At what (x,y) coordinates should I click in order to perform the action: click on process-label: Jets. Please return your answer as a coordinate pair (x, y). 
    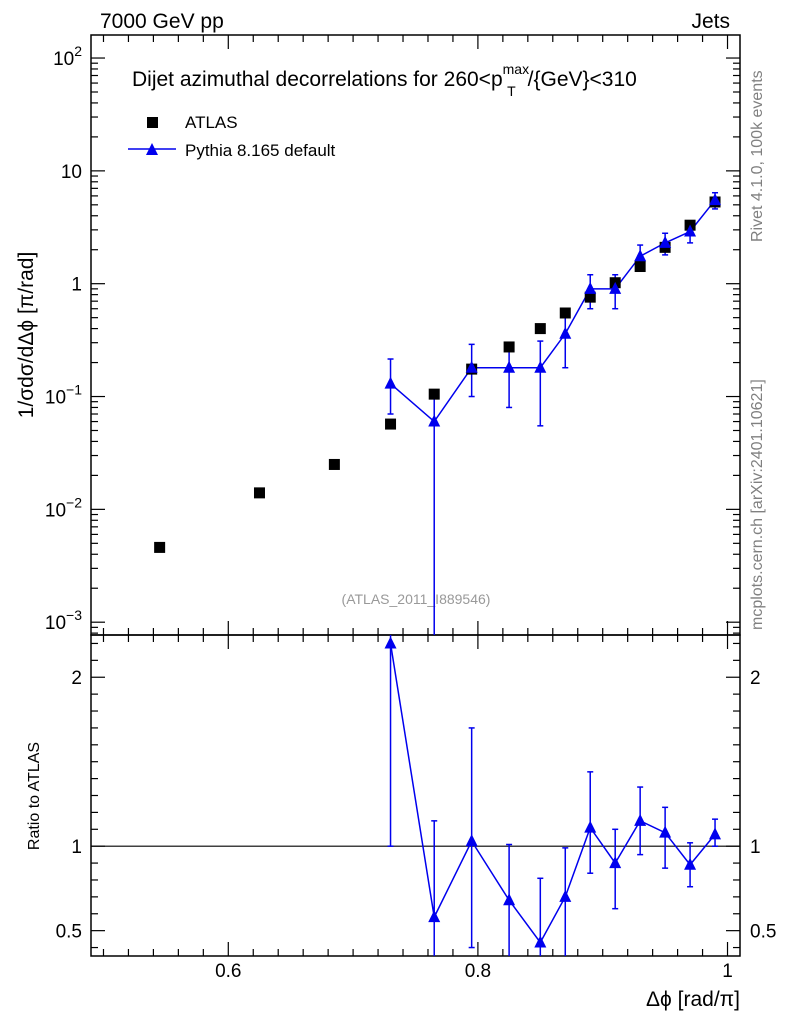
    Looking at the image, I should click on (710, 21).